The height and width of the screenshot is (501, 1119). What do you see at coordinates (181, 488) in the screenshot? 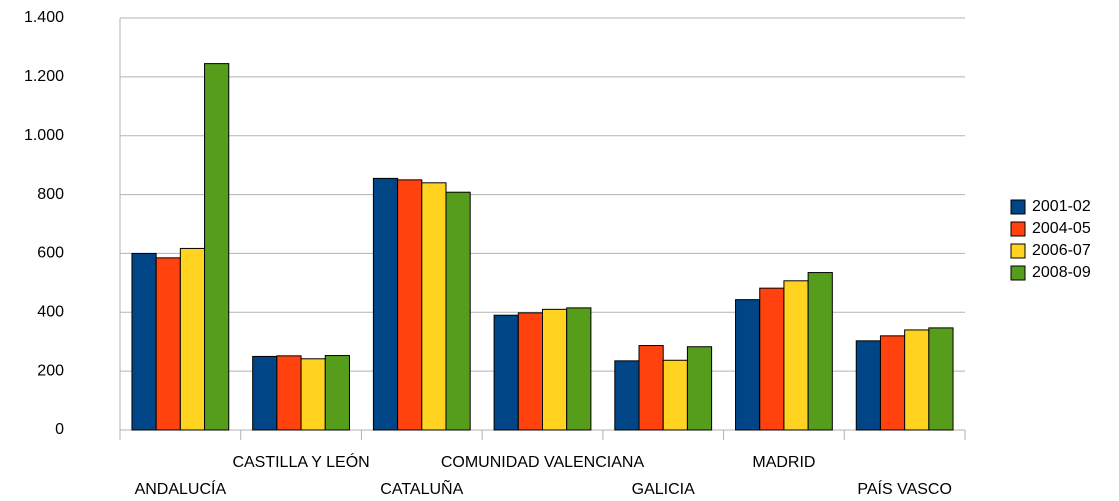
I see `x-tick-label: ANDALUCÍA` at bounding box center [181, 488].